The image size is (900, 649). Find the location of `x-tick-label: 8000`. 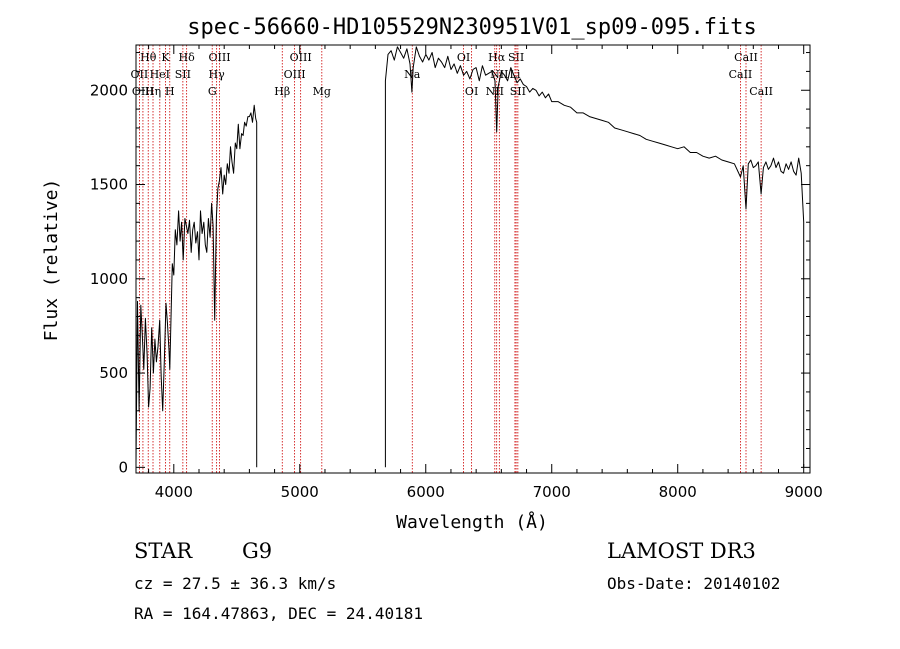

x-tick-label: 8000 is located at coordinates (678, 492).